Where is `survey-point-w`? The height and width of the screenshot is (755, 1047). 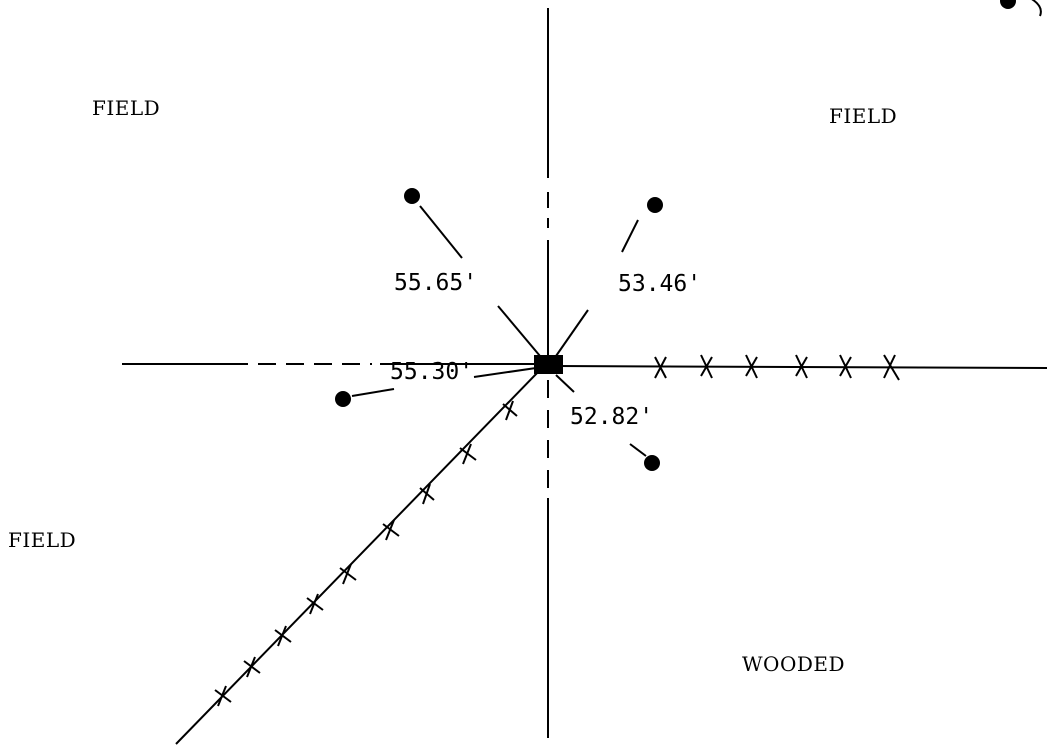
survey-point-w is located at coordinates (343, 399).